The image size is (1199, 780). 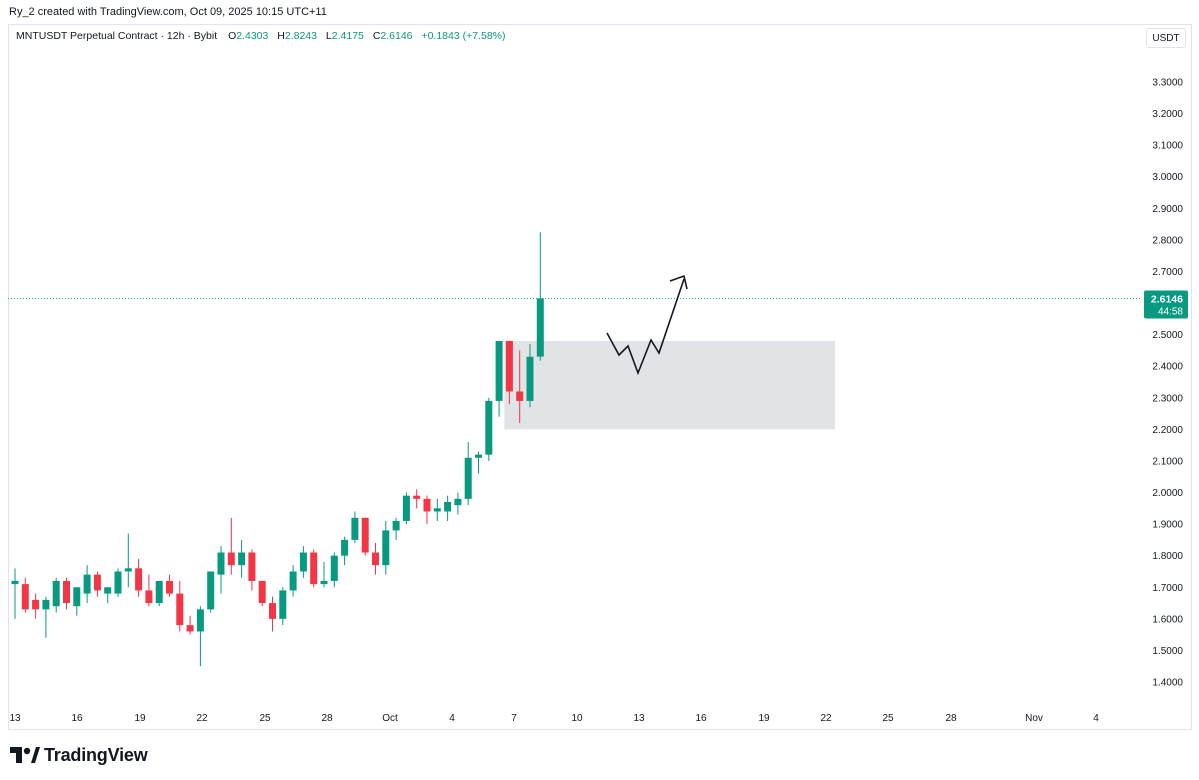 What do you see at coordinates (1167, 588) in the screenshot?
I see `price-tick-label: 1.7000` at bounding box center [1167, 588].